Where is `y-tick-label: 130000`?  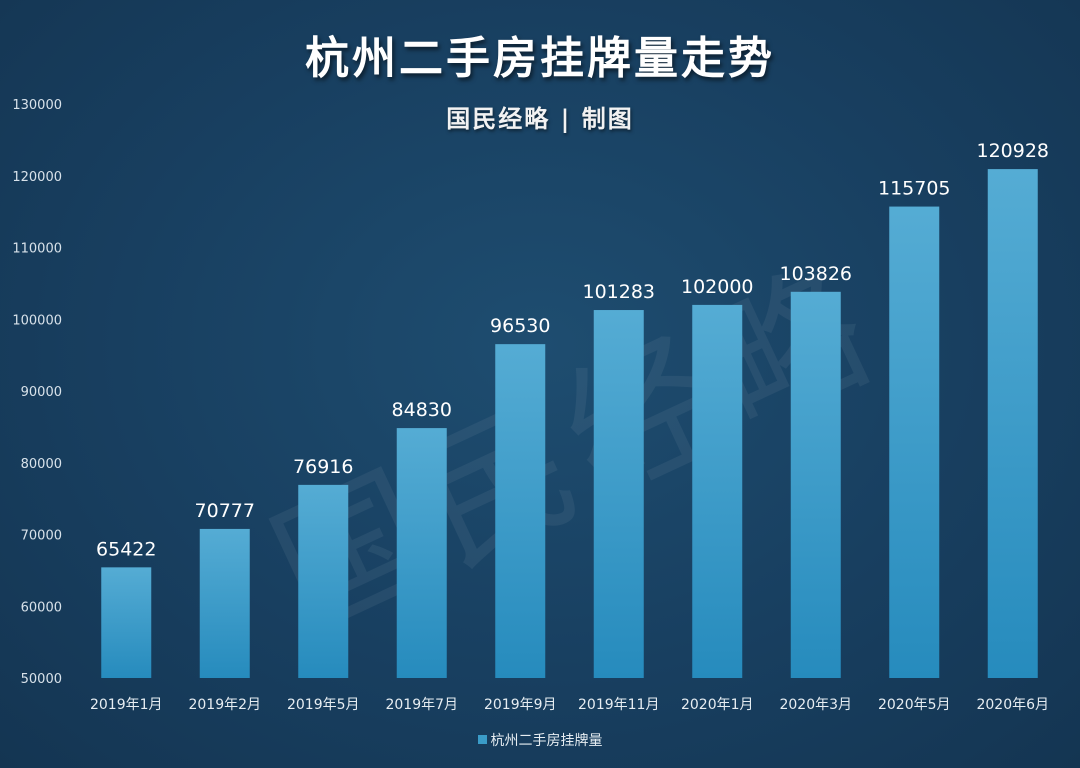 y-tick-label: 130000 is located at coordinates (37, 105).